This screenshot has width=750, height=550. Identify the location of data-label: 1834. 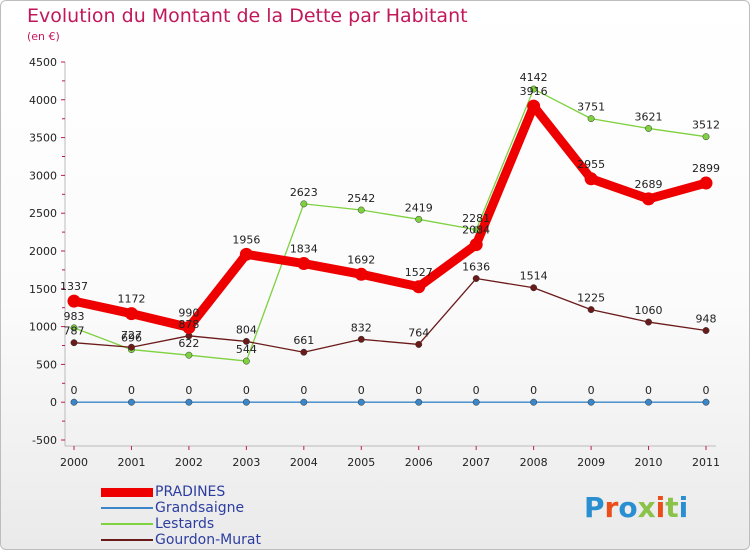
(304, 249).